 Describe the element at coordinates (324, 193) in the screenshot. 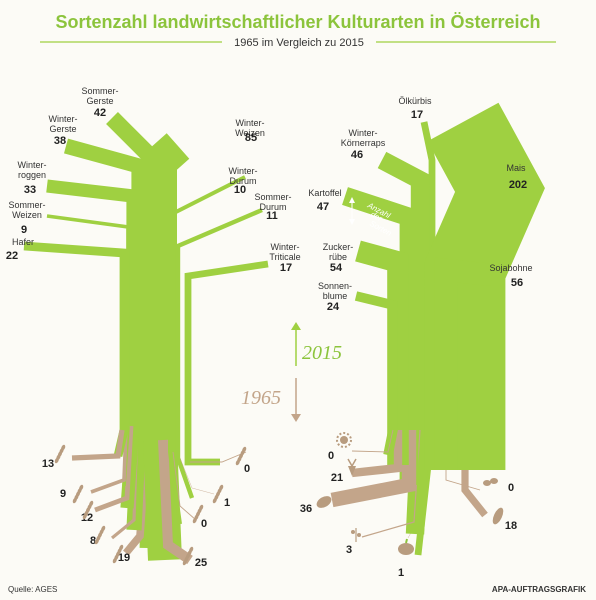

I see `crop-label-kartoffel-1: Kartoffel` at that location.